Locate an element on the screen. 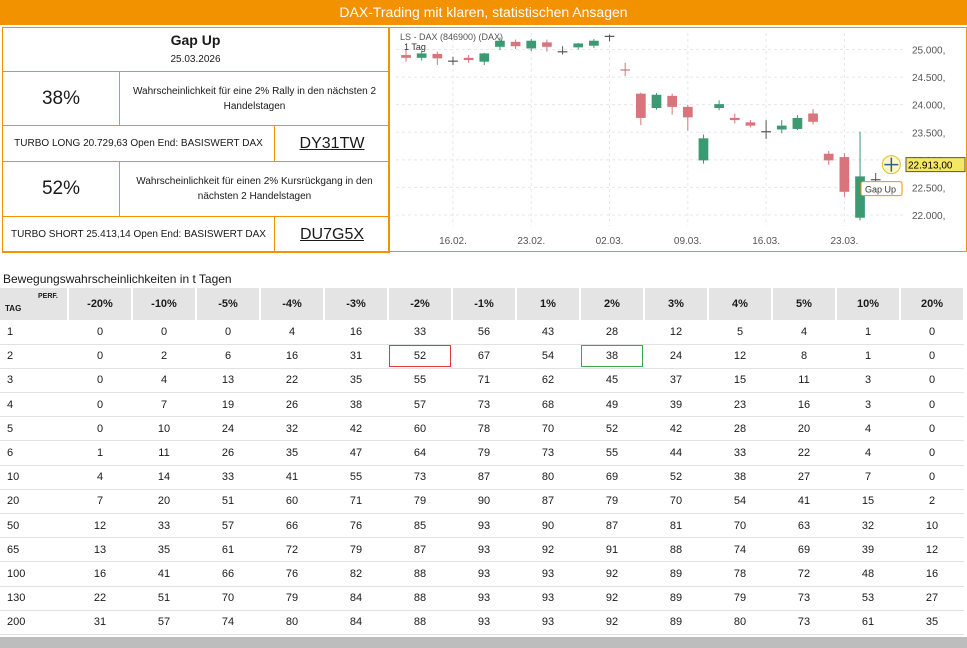  column-header: -4% is located at coordinates (292, 304).